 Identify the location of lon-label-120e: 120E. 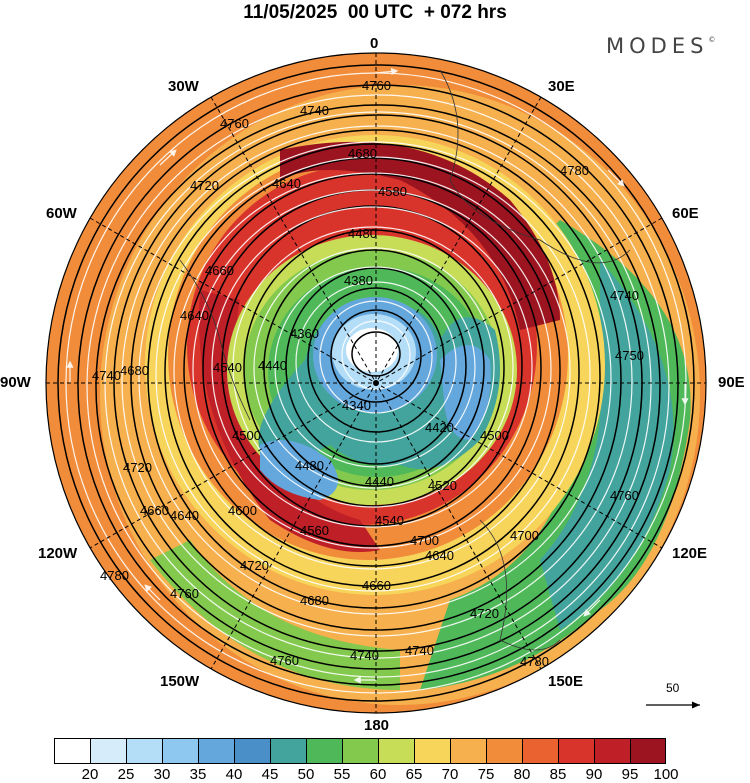
(690, 553).